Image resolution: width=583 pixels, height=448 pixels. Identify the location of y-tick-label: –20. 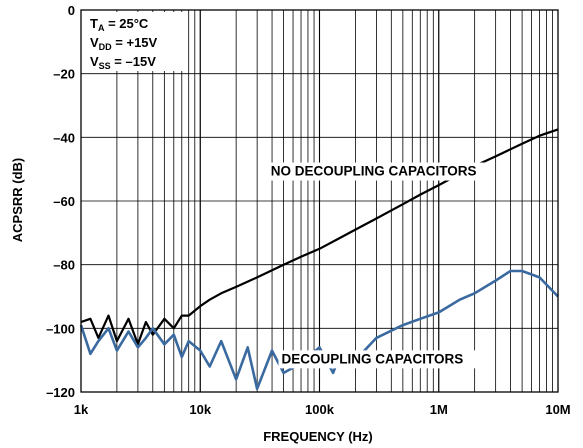
(64, 74).